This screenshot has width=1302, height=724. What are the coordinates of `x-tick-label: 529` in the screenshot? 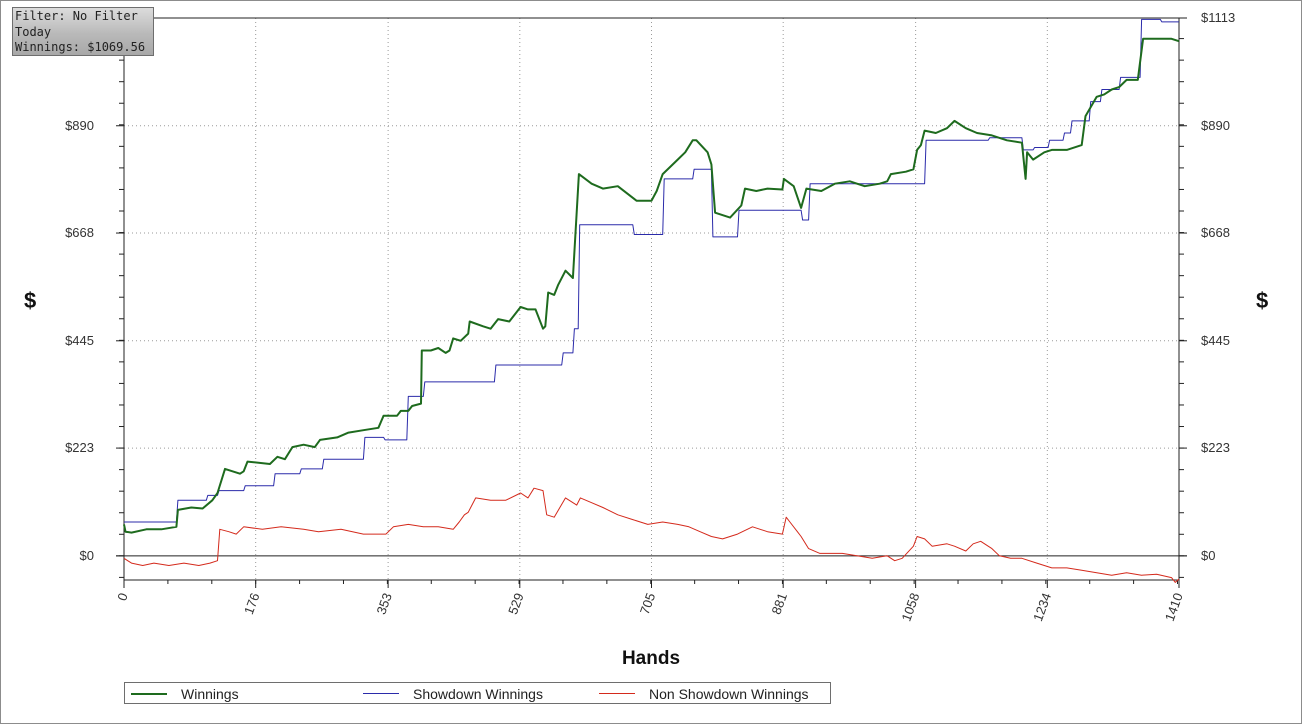 It's located at (516, 604).